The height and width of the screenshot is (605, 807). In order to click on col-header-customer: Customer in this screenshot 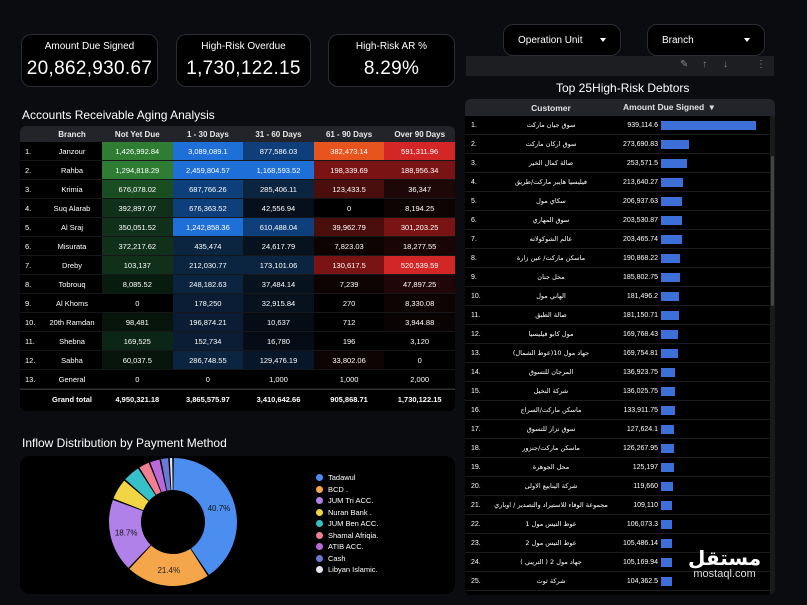, I will do `click(551, 107)`.